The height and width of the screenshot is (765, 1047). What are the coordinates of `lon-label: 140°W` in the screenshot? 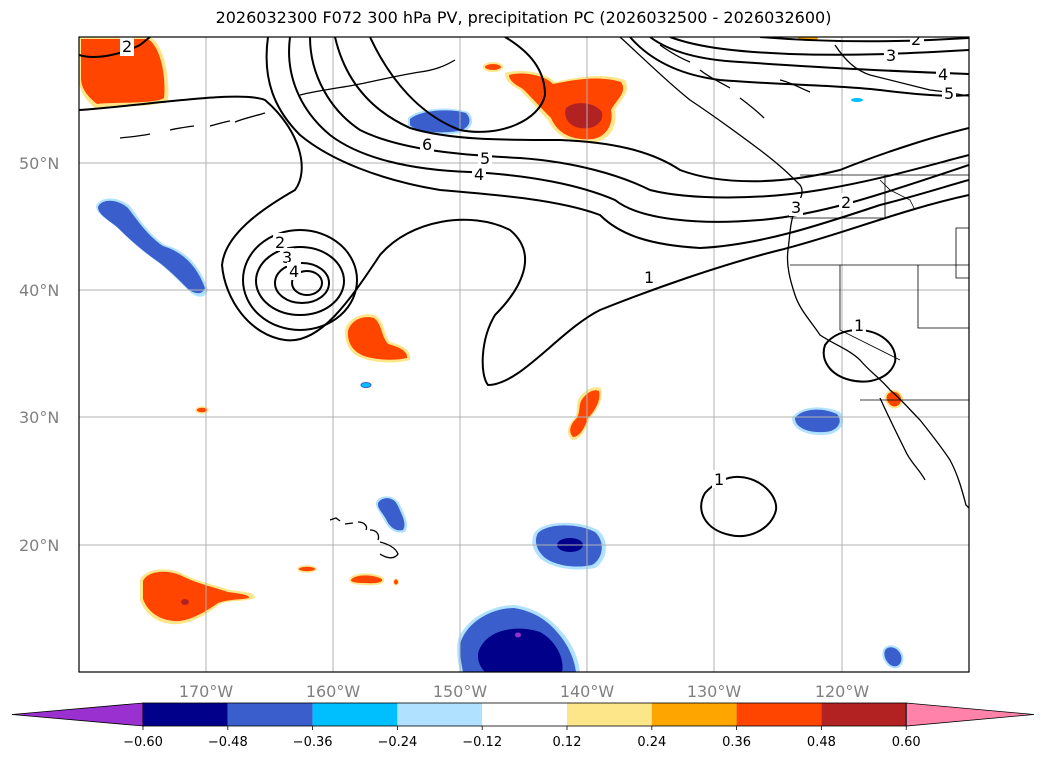 It's located at (587, 691).